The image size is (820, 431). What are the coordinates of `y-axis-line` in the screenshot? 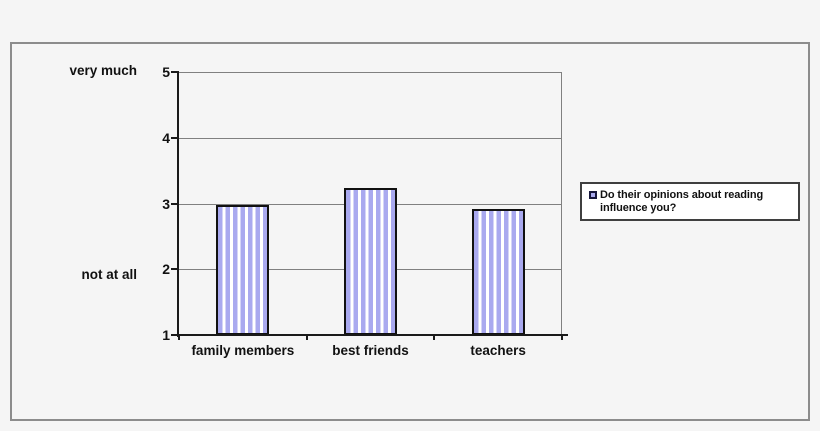 It's located at (178, 204).